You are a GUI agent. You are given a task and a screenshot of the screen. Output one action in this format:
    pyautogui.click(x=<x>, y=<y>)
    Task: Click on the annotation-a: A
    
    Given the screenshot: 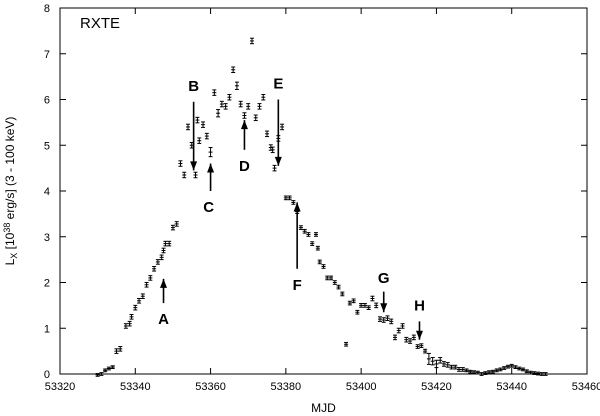 What is the action you would take?
    pyautogui.click(x=163, y=303)
    